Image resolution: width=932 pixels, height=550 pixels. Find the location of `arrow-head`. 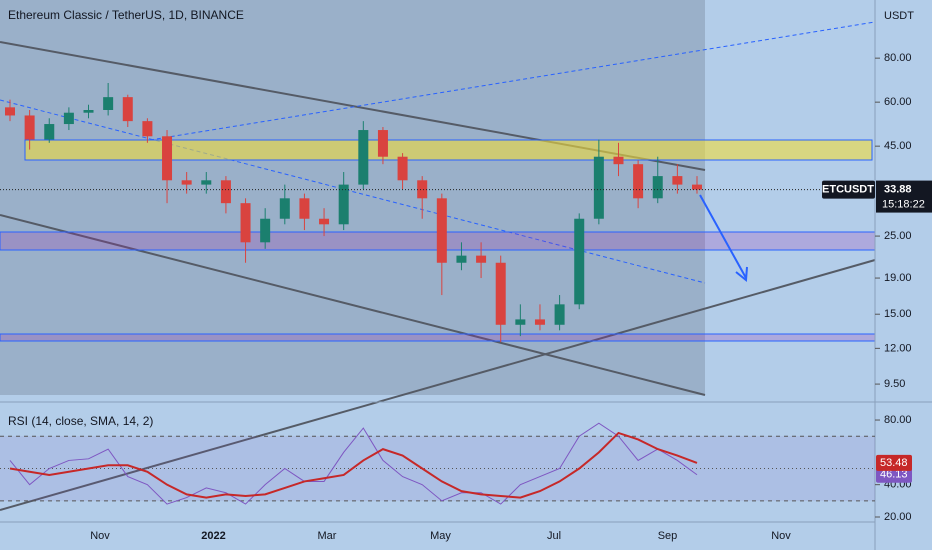

arrow-head is located at coordinates (741, 274).